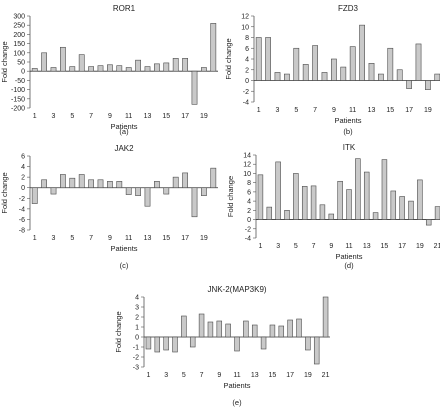 The width and height of the screenshot is (440, 411). Describe the element at coordinates (124, 265) in the screenshot. I see `panel-caption: (c)` at that location.